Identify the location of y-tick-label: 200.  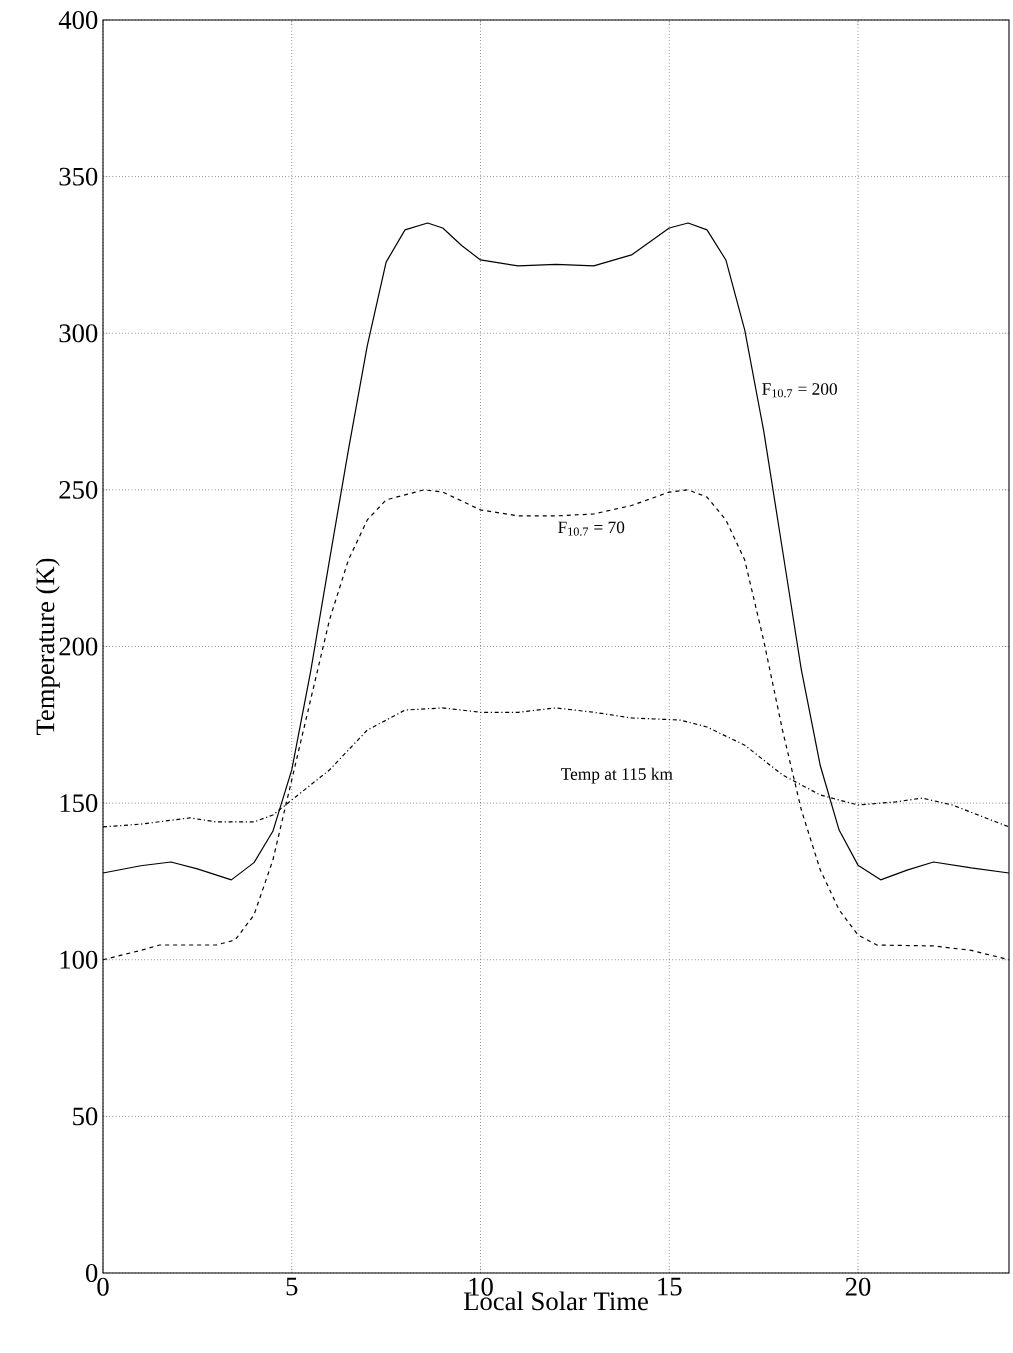
(78, 646).